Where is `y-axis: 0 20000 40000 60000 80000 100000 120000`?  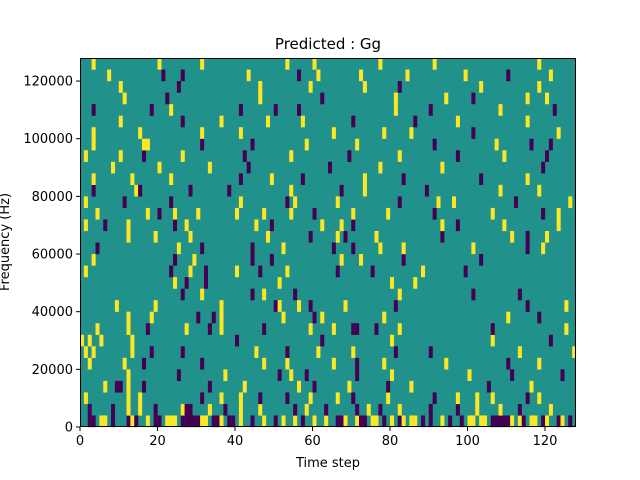
y-axis: 0 20000 40000 60000 80000 100000 120000 is located at coordinates (51, 255).